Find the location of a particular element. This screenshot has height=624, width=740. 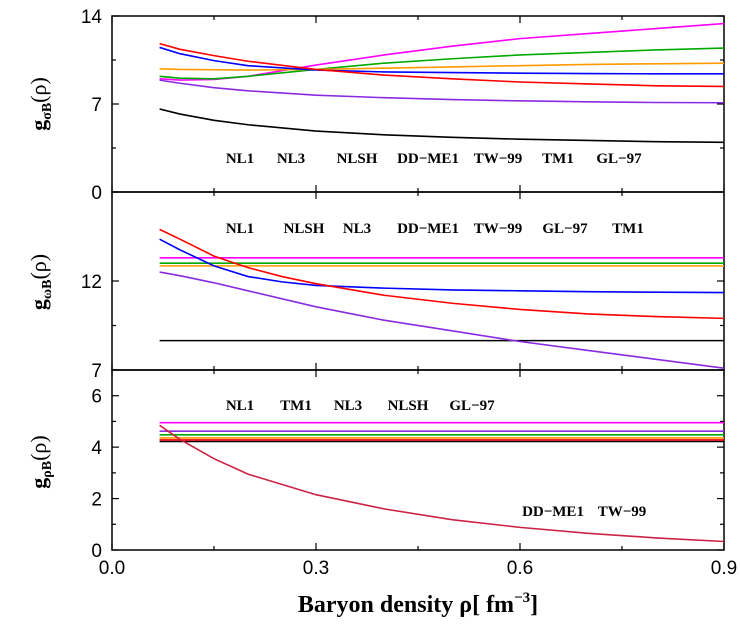

key-label-middle-6: TM1 is located at coordinates (628, 229).